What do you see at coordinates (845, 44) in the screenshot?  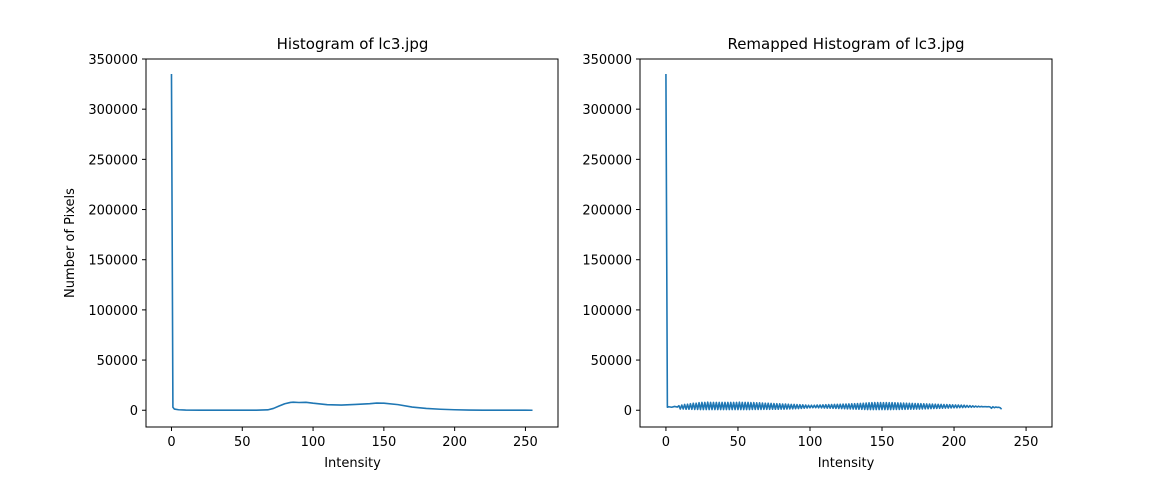 I see `chart-title: Remapped Histogram of lc3.jpg` at bounding box center [845, 44].